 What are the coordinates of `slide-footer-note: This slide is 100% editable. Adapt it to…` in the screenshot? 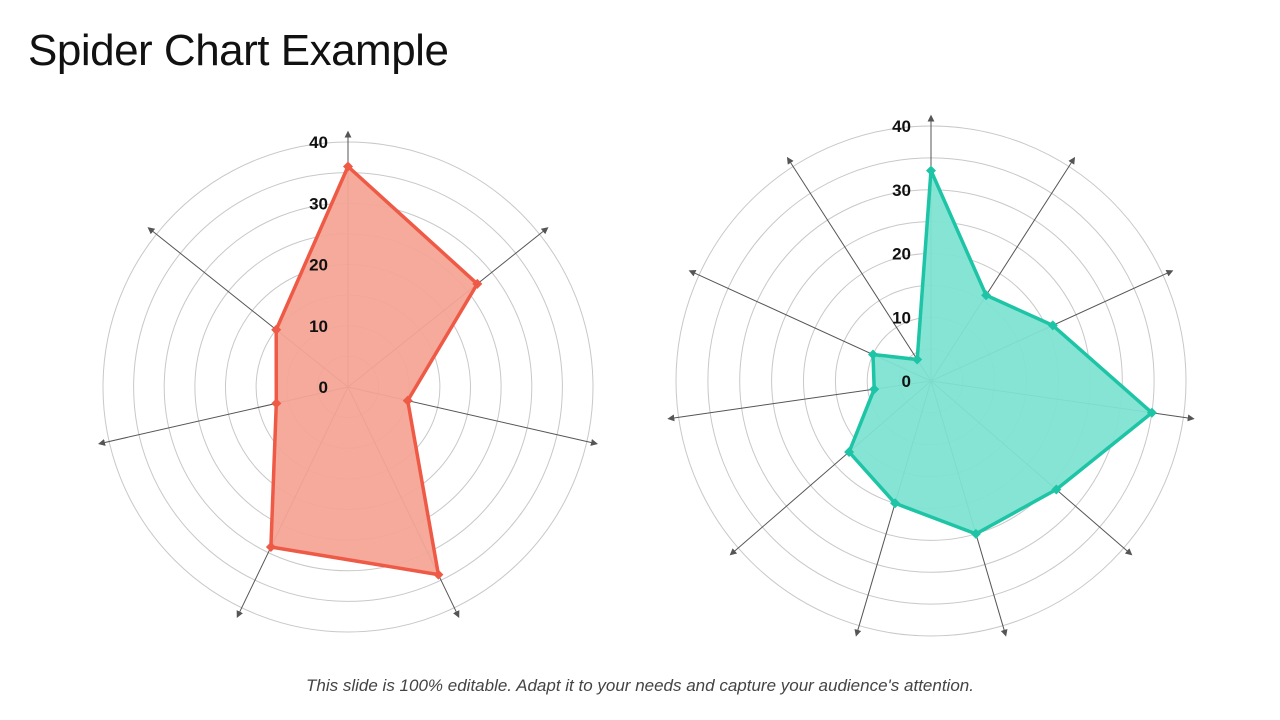 It's located at (640, 685).